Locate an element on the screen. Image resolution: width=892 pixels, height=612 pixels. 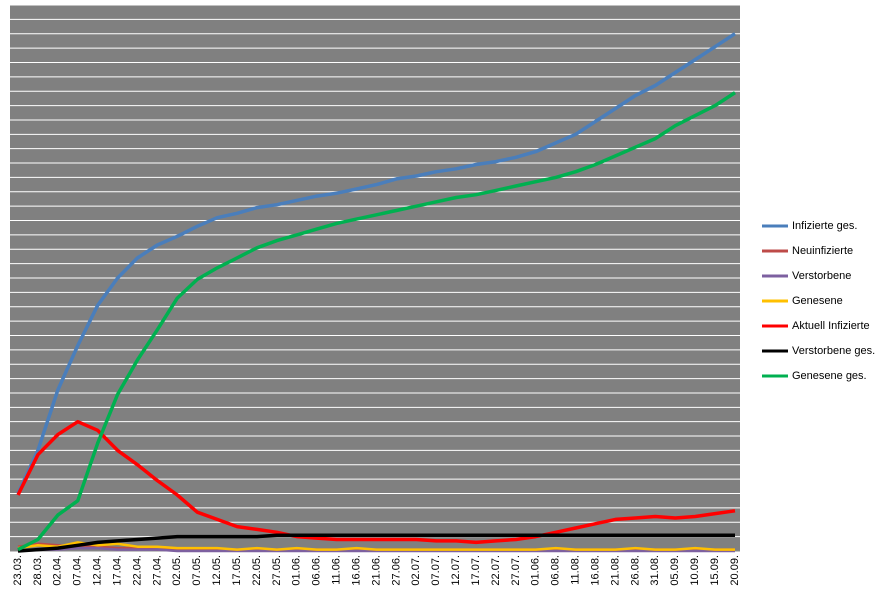
legend-label: Genesene ges. is located at coordinates (829, 376).